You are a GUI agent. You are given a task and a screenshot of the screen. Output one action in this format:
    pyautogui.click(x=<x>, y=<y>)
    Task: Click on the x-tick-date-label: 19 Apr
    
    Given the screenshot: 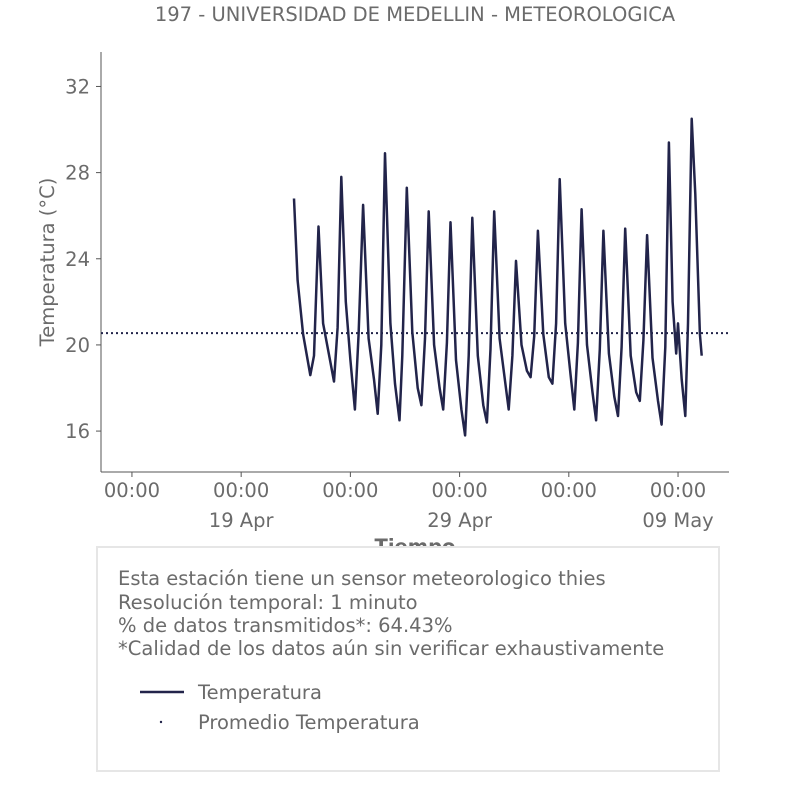 What is the action you would take?
    pyautogui.click(x=242, y=520)
    